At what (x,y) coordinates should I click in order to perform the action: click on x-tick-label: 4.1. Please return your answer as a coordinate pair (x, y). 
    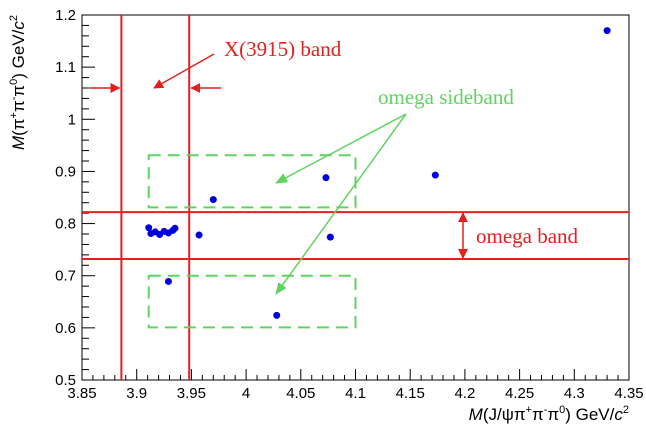
    Looking at the image, I should click on (355, 393).